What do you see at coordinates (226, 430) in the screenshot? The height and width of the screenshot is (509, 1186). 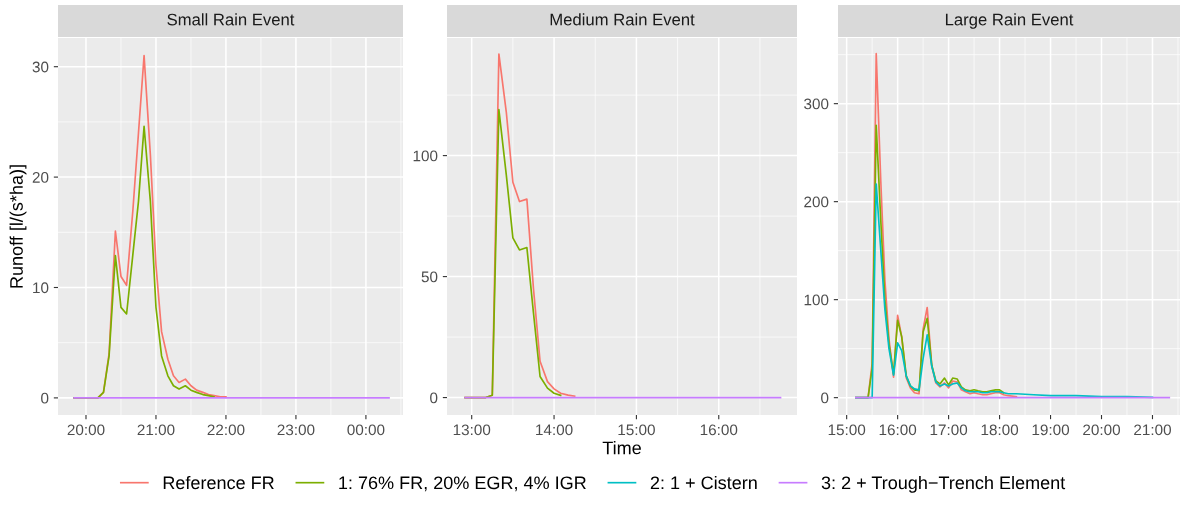 I see `x-tick-label: 22:00` at bounding box center [226, 430].